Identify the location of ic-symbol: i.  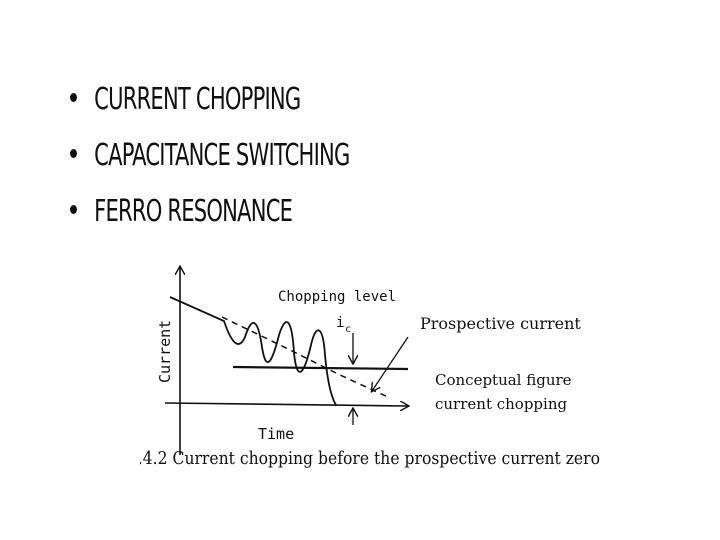
(340, 323).